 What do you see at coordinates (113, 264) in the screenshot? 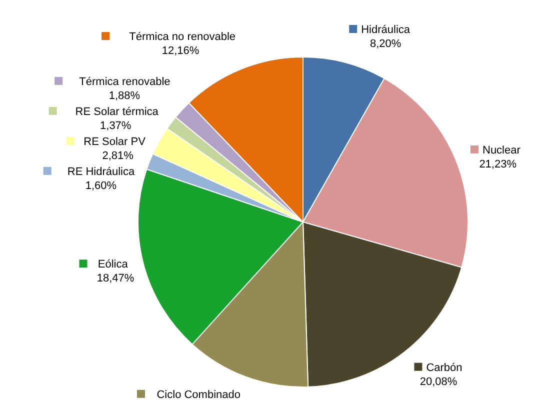
I see `legend-label: Eólica` at bounding box center [113, 264].